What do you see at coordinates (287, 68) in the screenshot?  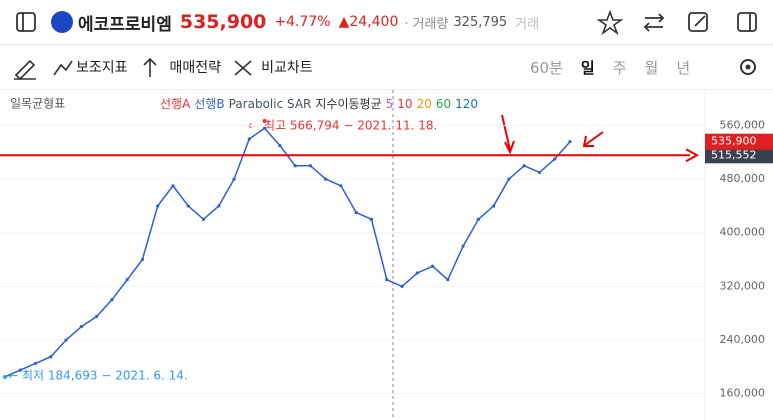 I see `tool: 비교차트` at bounding box center [287, 68].